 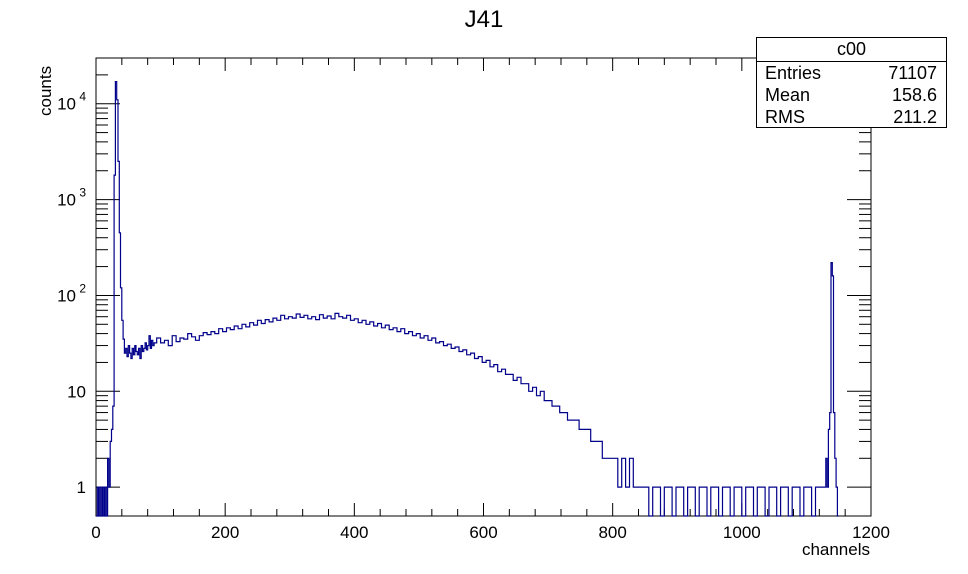 What do you see at coordinates (82, 193) in the screenshot?
I see `y-tick-exponent: 3` at bounding box center [82, 193].